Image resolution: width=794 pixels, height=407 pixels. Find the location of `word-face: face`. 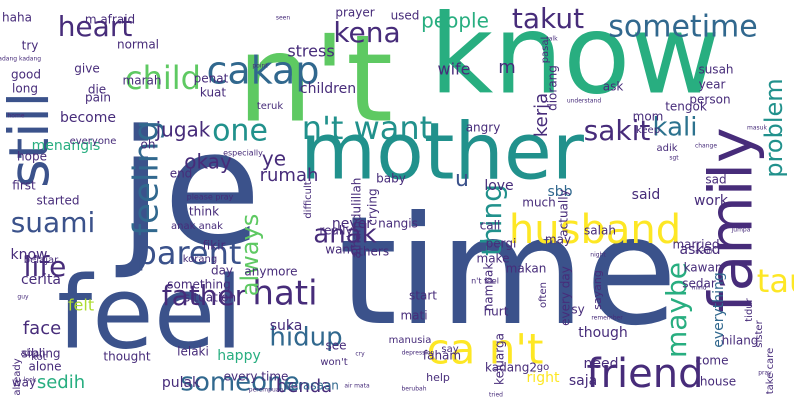

word-face: face is located at coordinates (42, 328).